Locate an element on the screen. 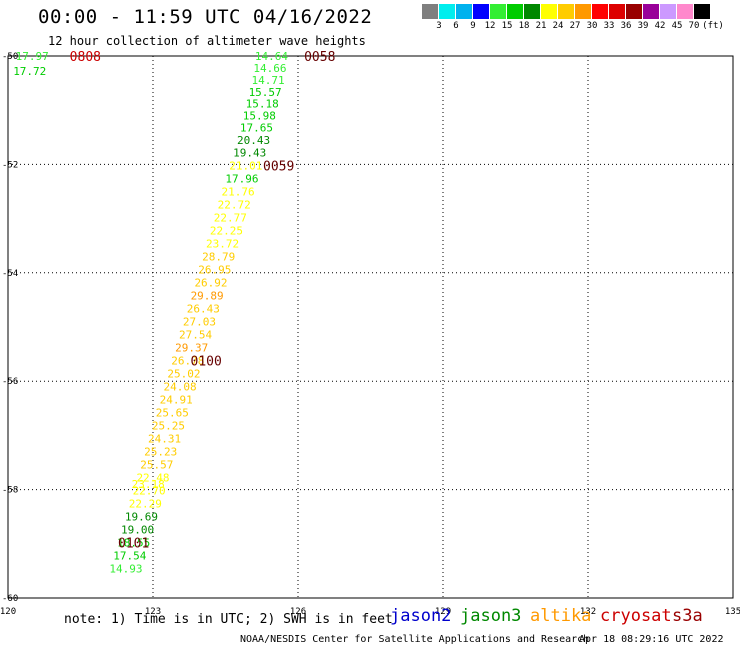 The image size is (740, 650). color-scale-unit: (ft) is located at coordinates (713, 26).